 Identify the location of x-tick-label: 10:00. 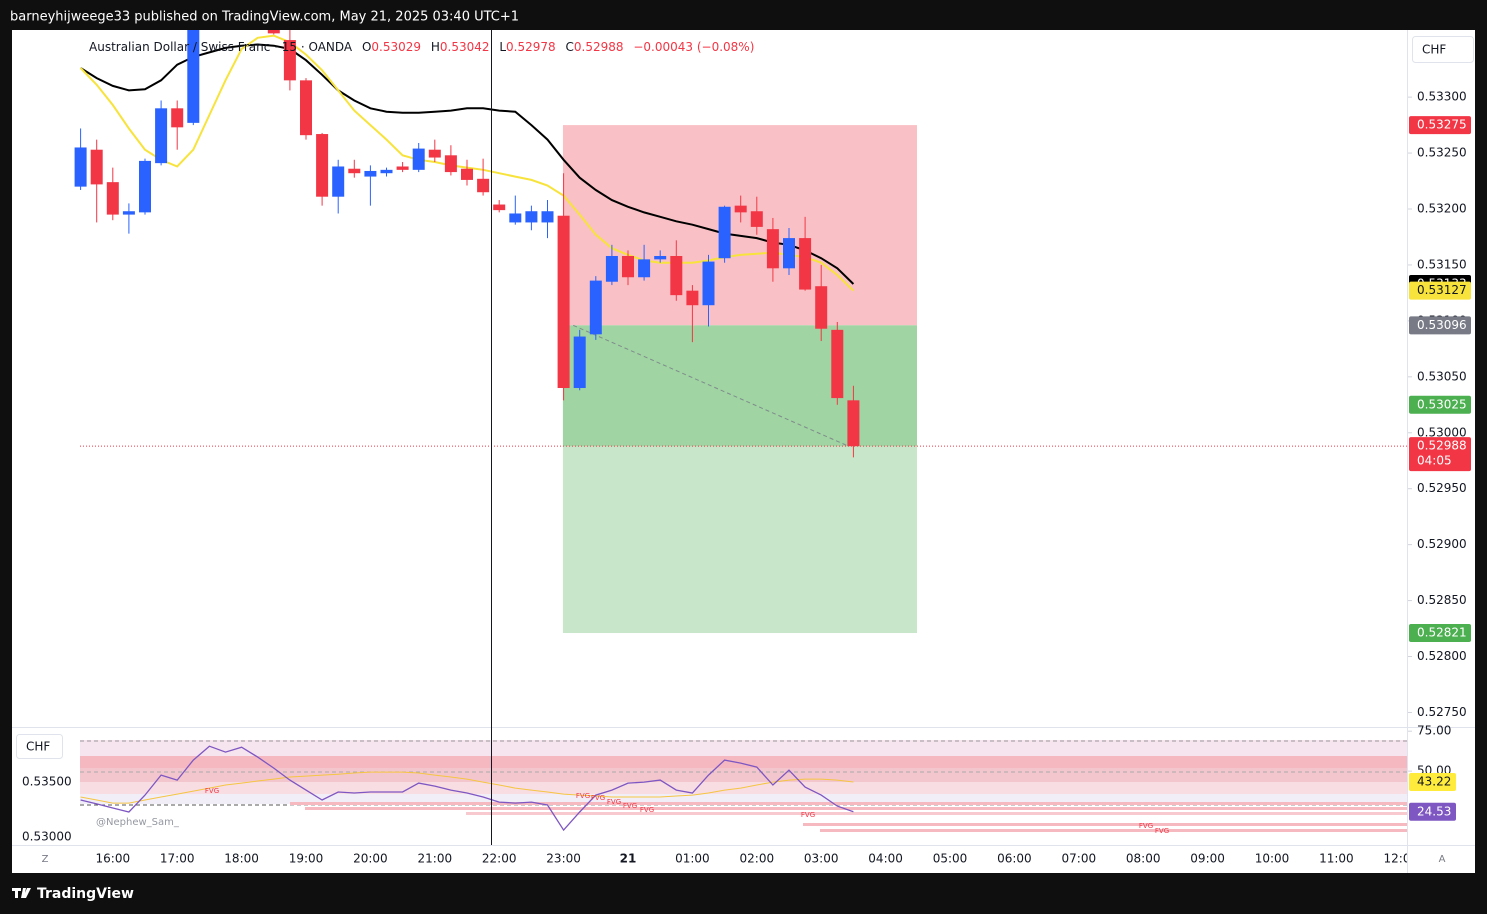
(1272, 859).